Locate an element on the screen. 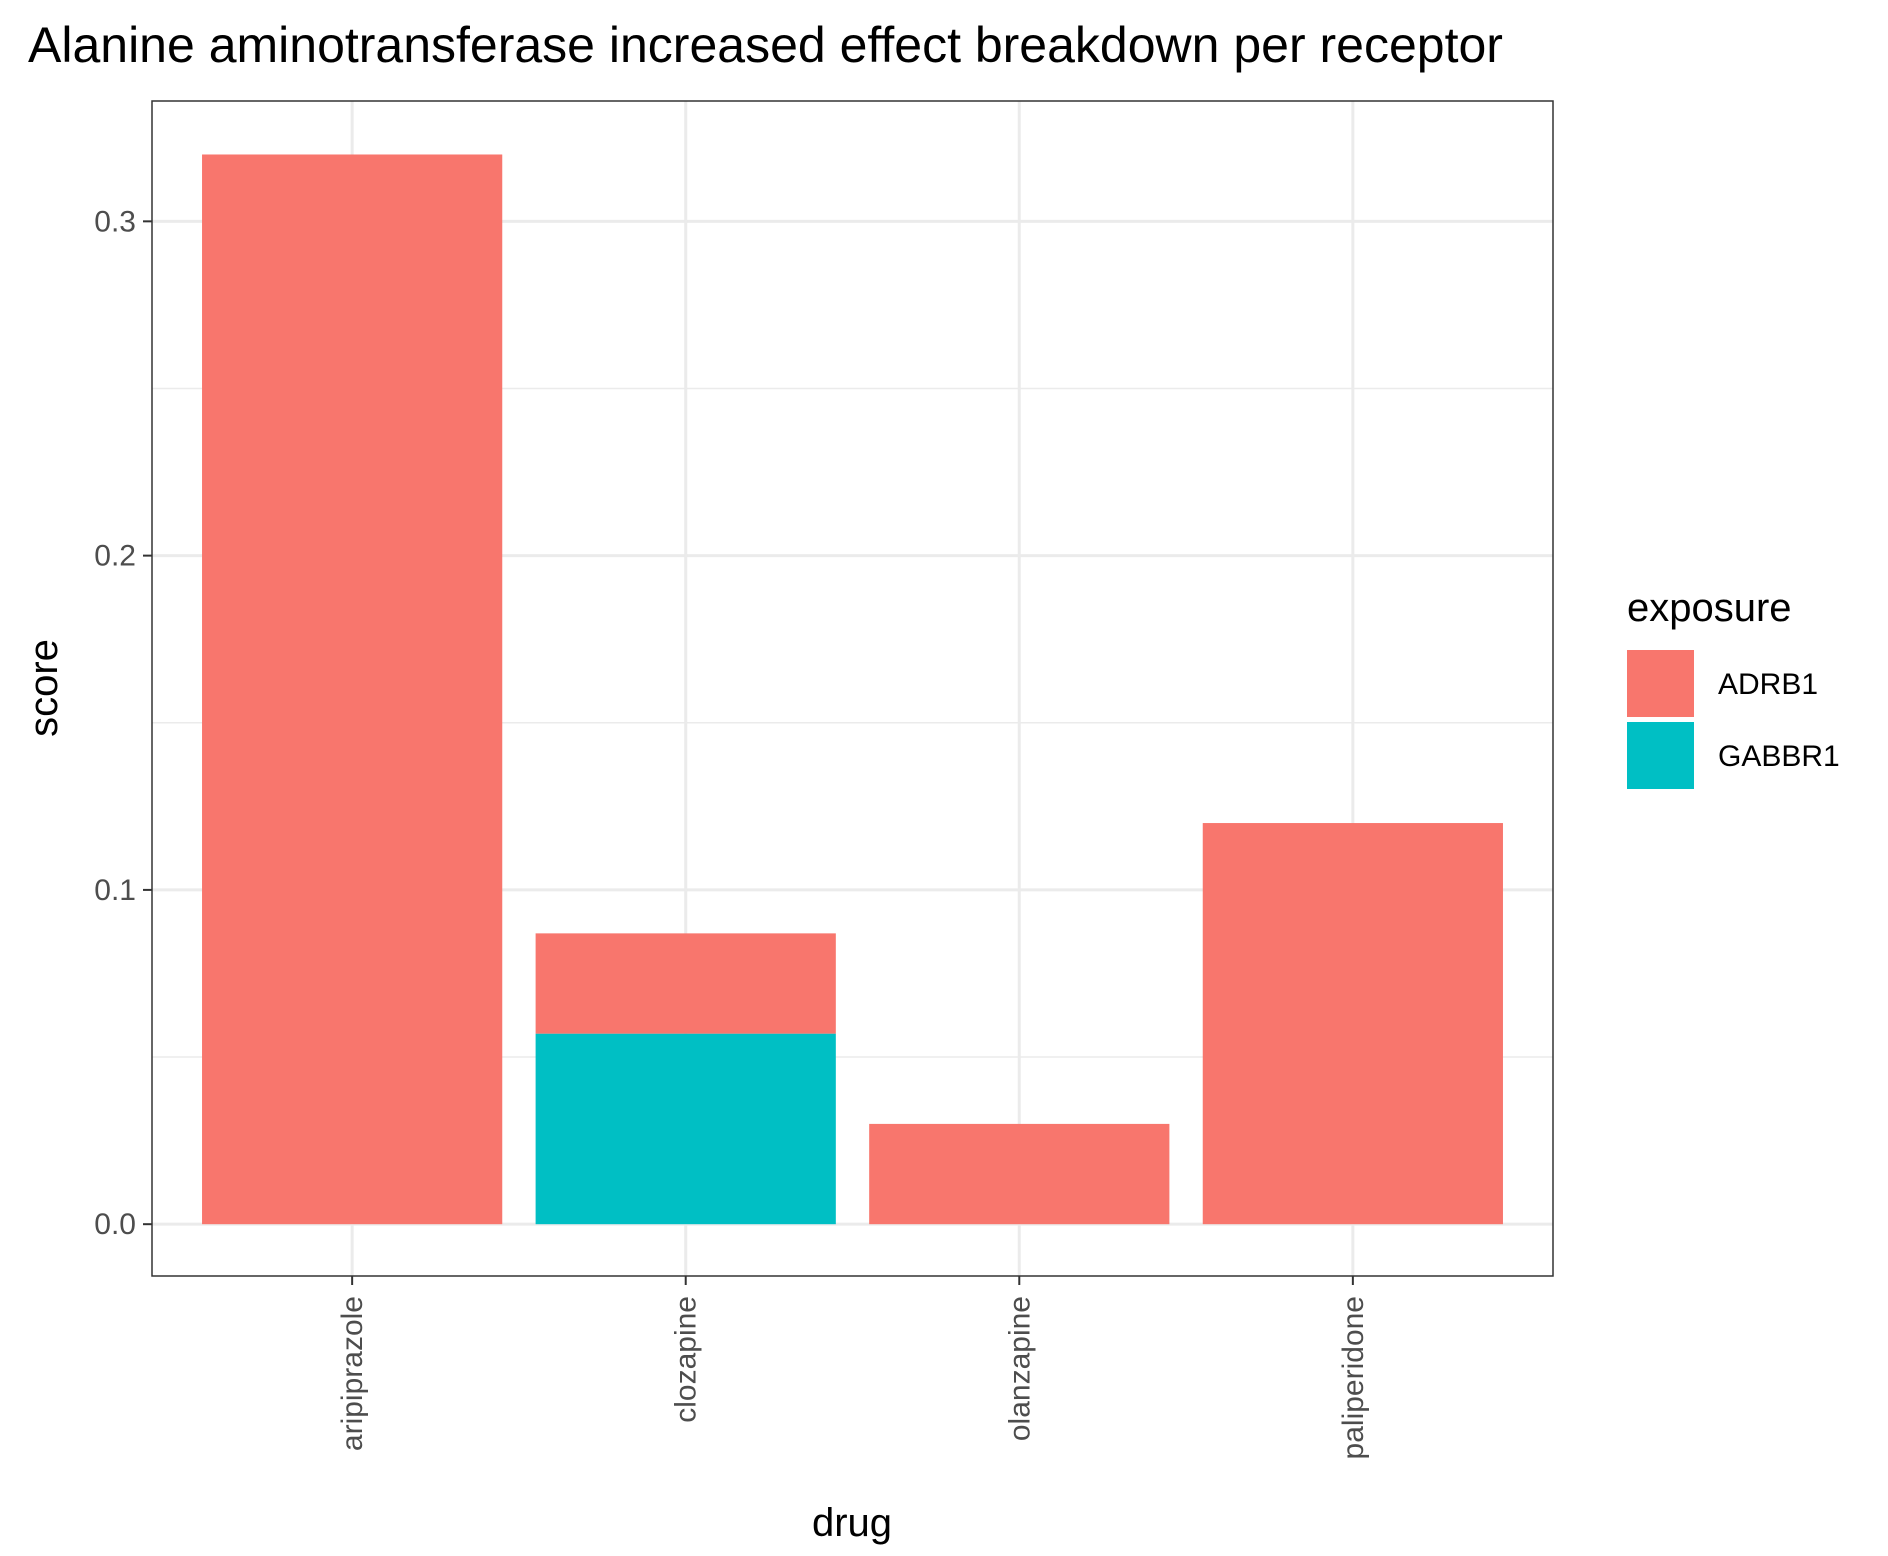  legend-title: exposure is located at coordinates (1709, 608).